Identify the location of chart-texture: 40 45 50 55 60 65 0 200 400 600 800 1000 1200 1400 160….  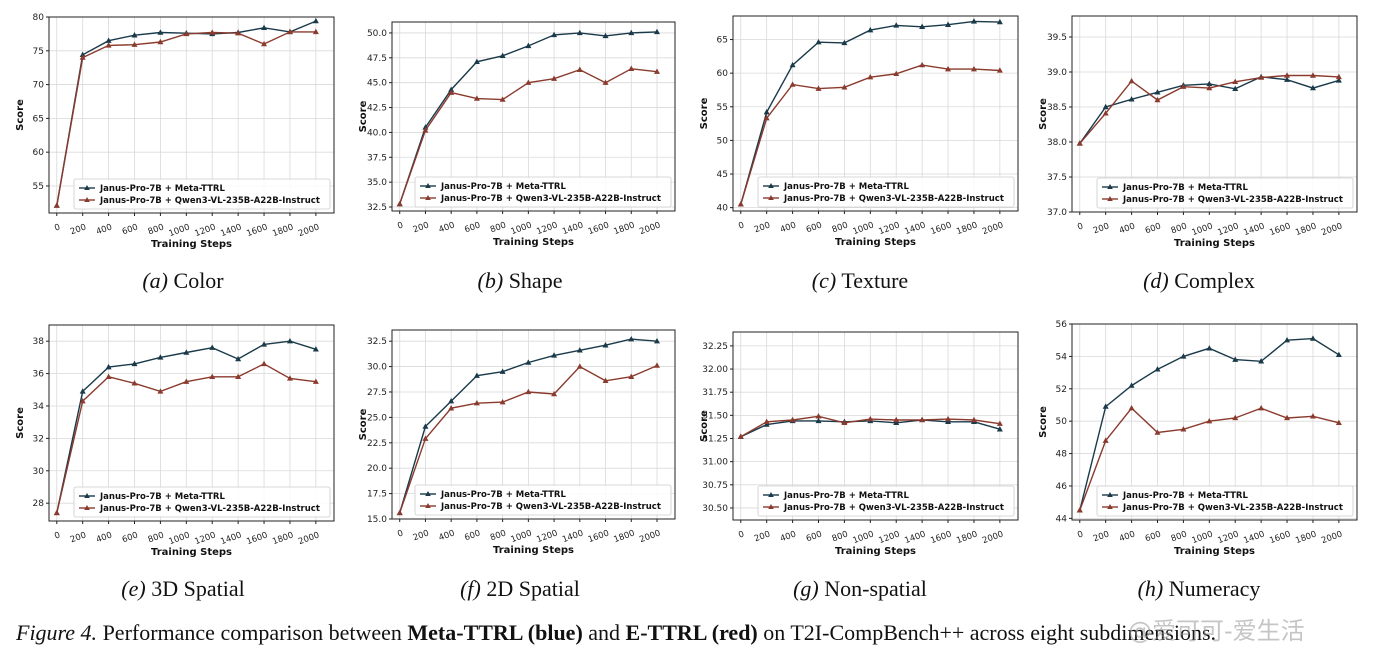
(859, 131).